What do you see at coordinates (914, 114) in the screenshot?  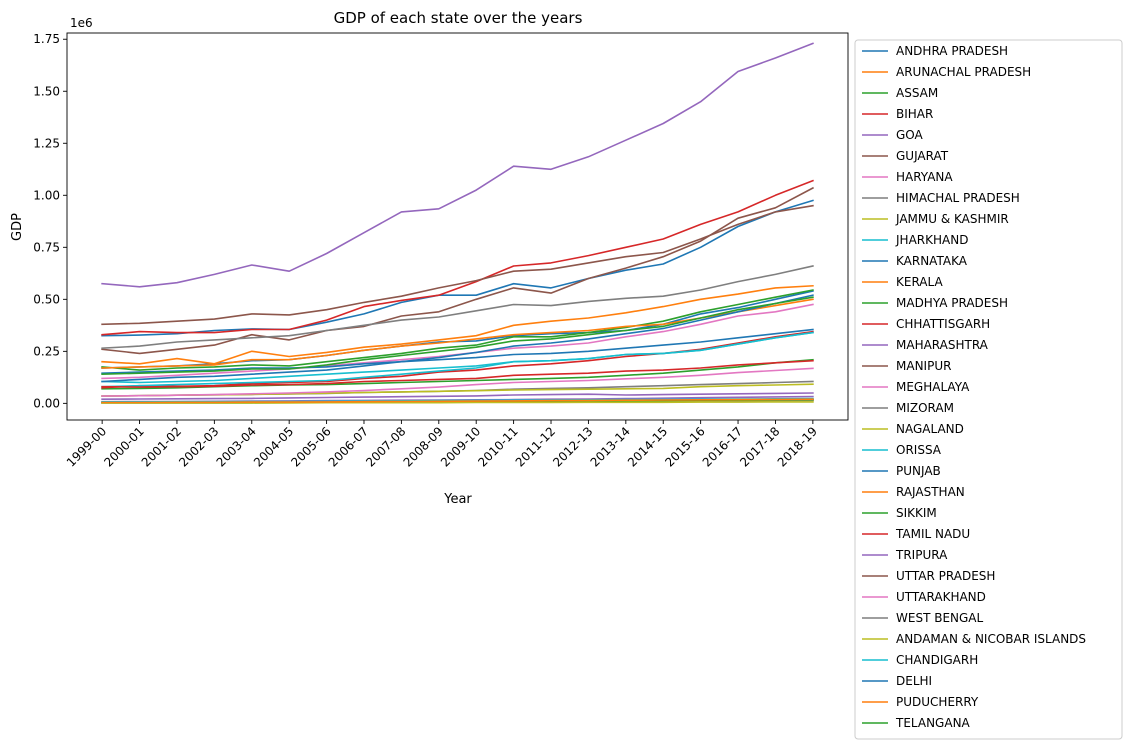 I see `legend-entry-3: BIHAR` at bounding box center [914, 114].